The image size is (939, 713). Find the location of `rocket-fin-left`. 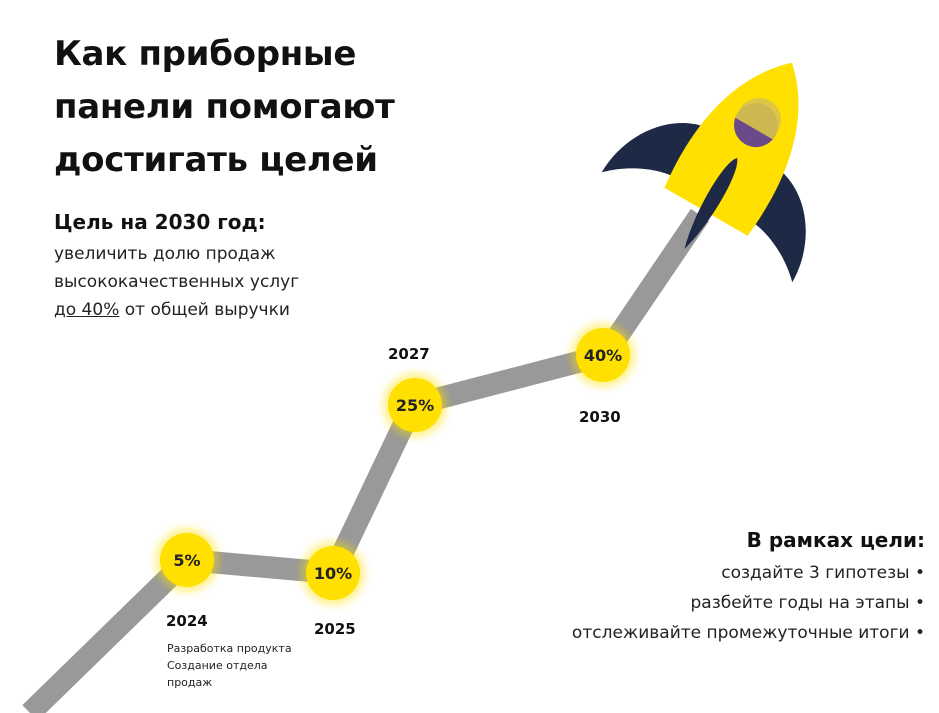

rocket-fin-left is located at coordinates (651, 149).